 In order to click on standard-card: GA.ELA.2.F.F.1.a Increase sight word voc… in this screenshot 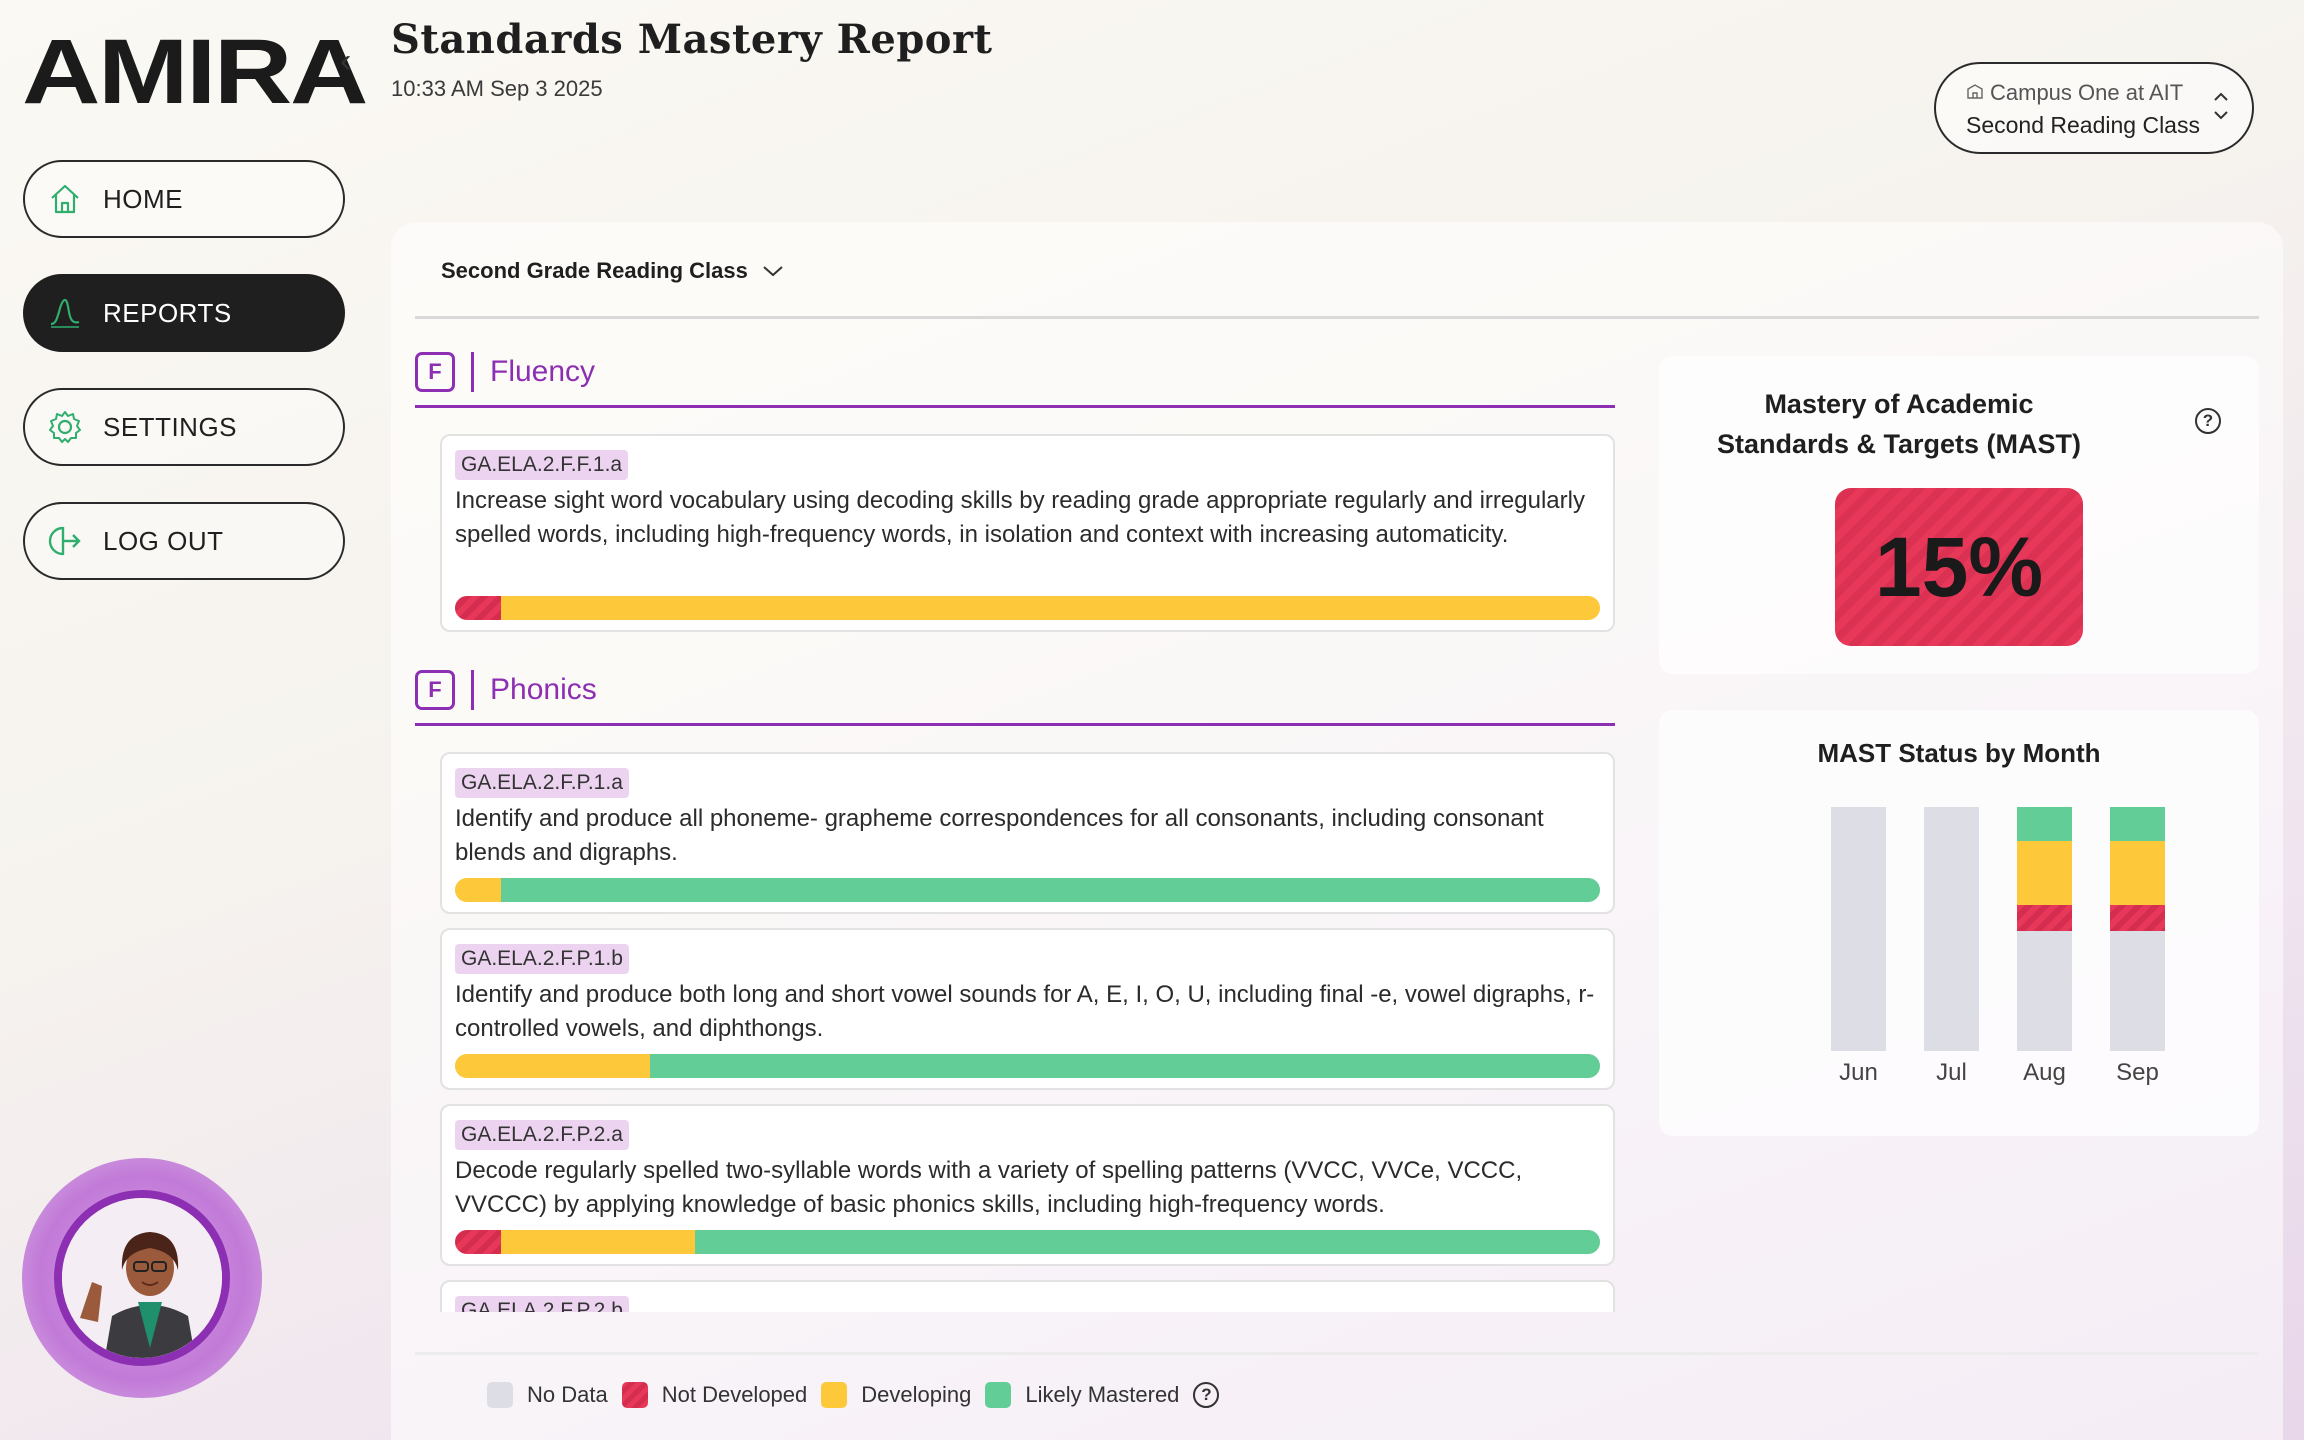, I will do `click(1027, 533)`.